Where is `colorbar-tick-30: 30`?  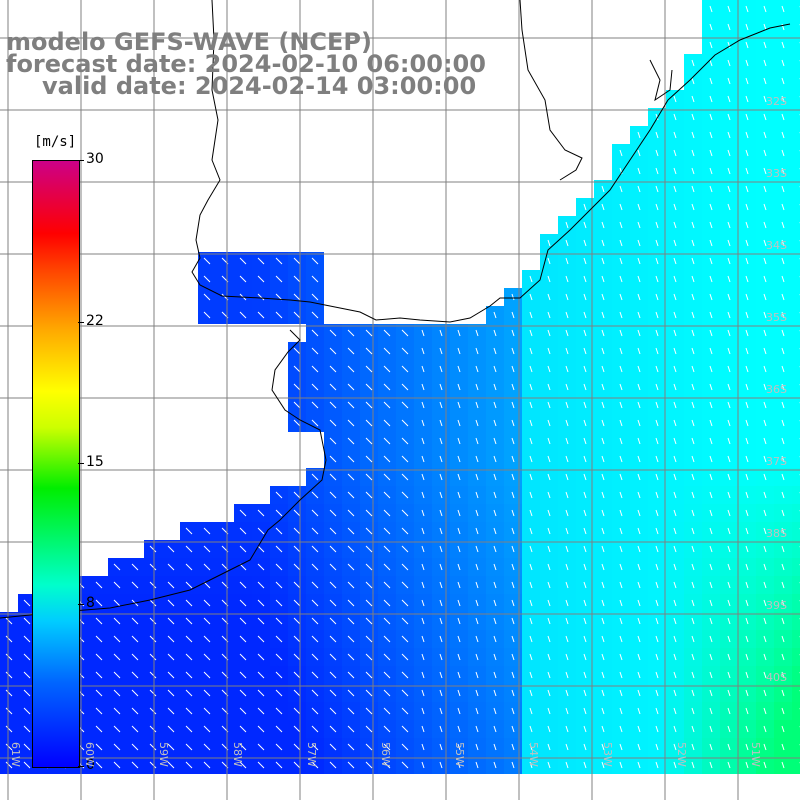
colorbar-tick-30: 30 is located at coordinates (95, 159).